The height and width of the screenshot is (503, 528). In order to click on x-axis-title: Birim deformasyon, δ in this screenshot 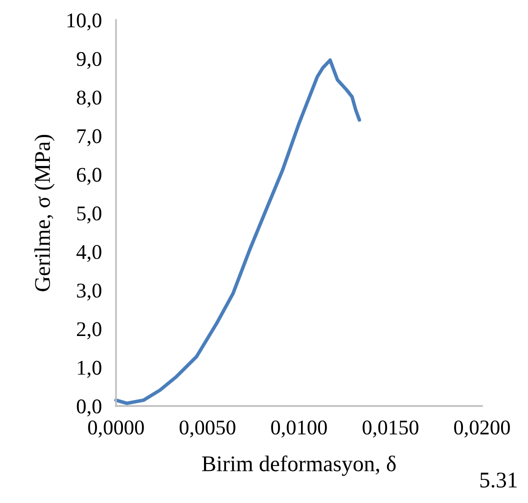, I will do `click(299, 465)`.